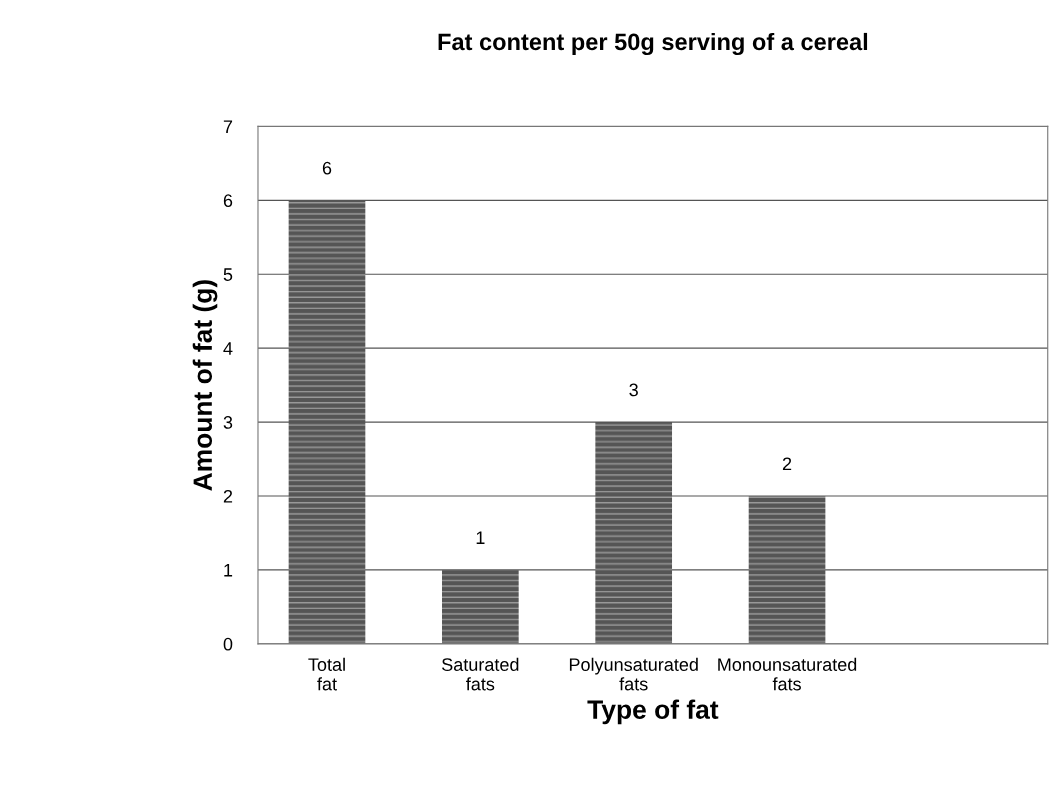  I want to click on y-tick-label: 7, so click(228, 126).